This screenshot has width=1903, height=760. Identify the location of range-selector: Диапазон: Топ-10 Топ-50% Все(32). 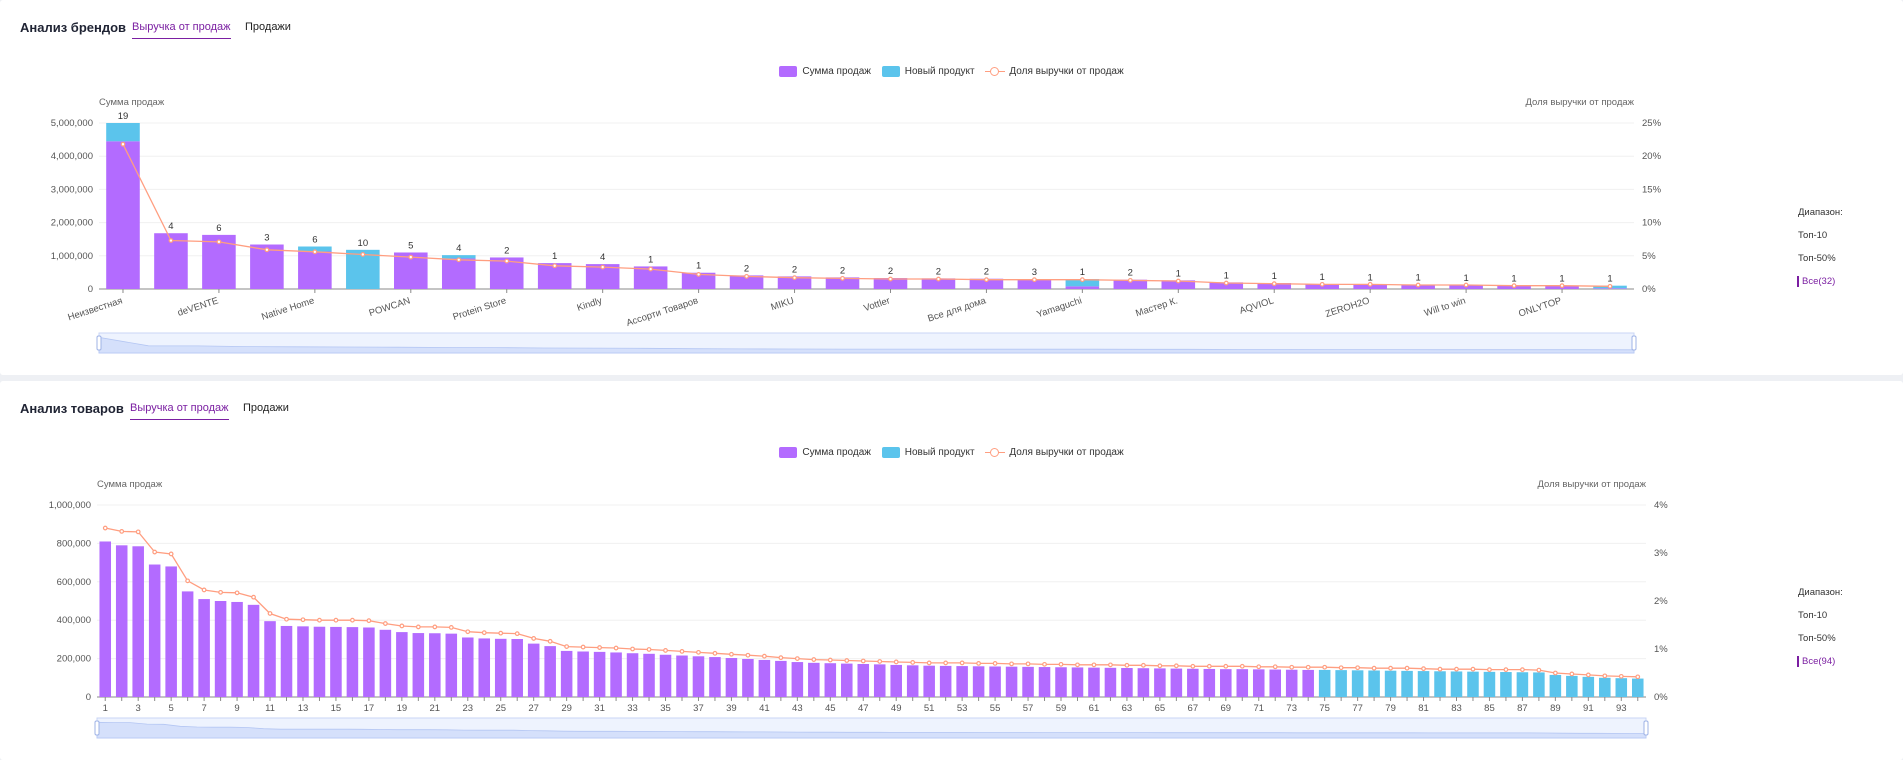
(1820, 253).